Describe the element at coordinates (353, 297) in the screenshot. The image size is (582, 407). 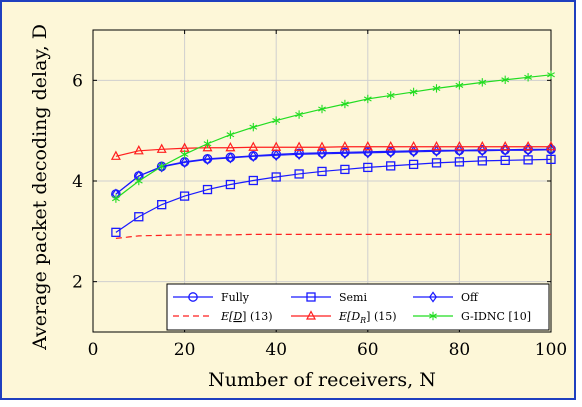
I see `legend-label: Semi` at that location.